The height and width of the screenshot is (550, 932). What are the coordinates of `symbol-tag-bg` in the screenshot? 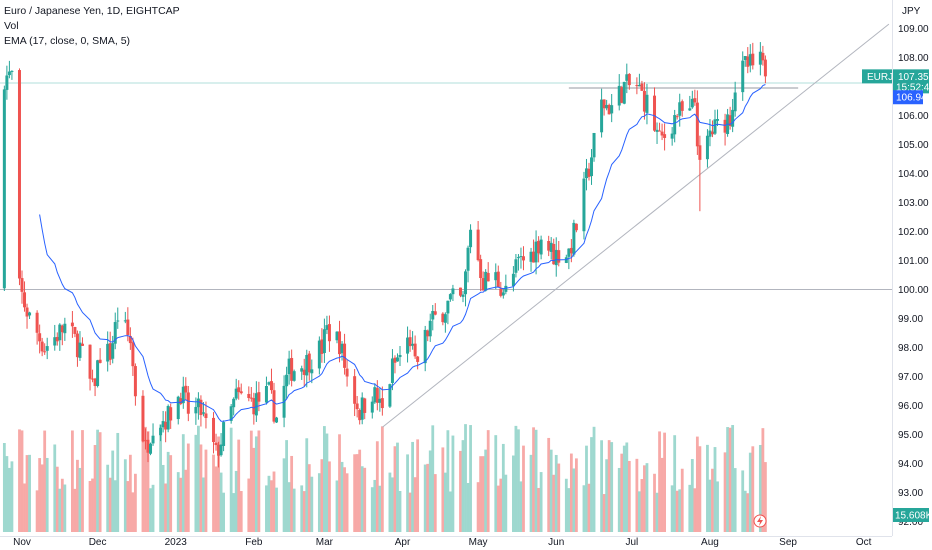 It's located at (877, 76).